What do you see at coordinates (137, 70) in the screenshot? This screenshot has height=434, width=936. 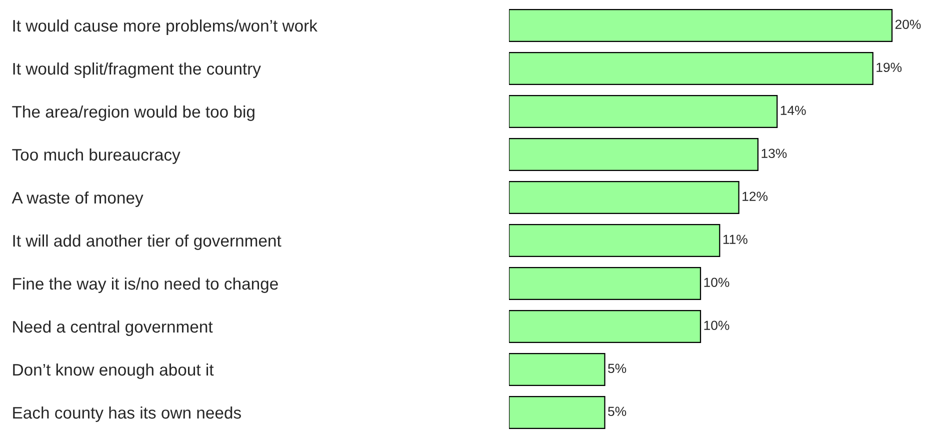 I see `y-tick-label: It would split/fragment the country` at bounding box center [137, 70].